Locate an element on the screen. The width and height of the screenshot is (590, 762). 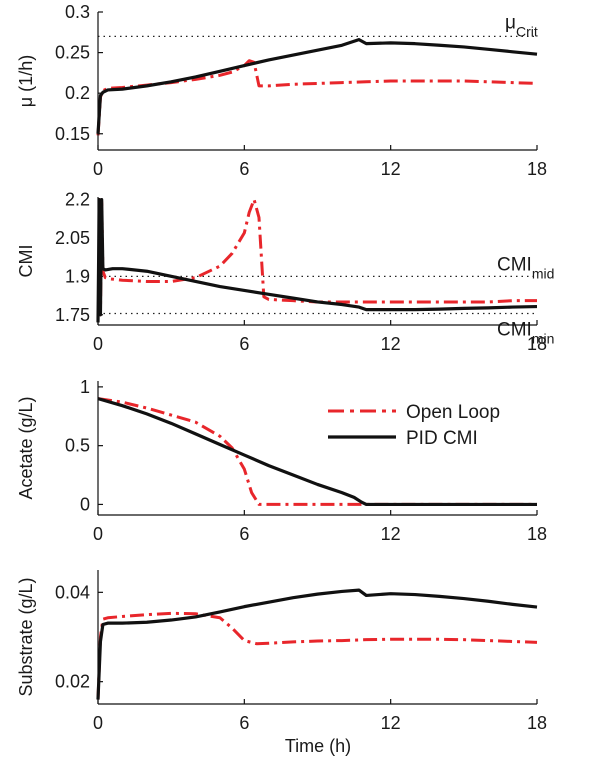
y-axis-label: Acetate (g/L) is located at coordinates (26, 447).